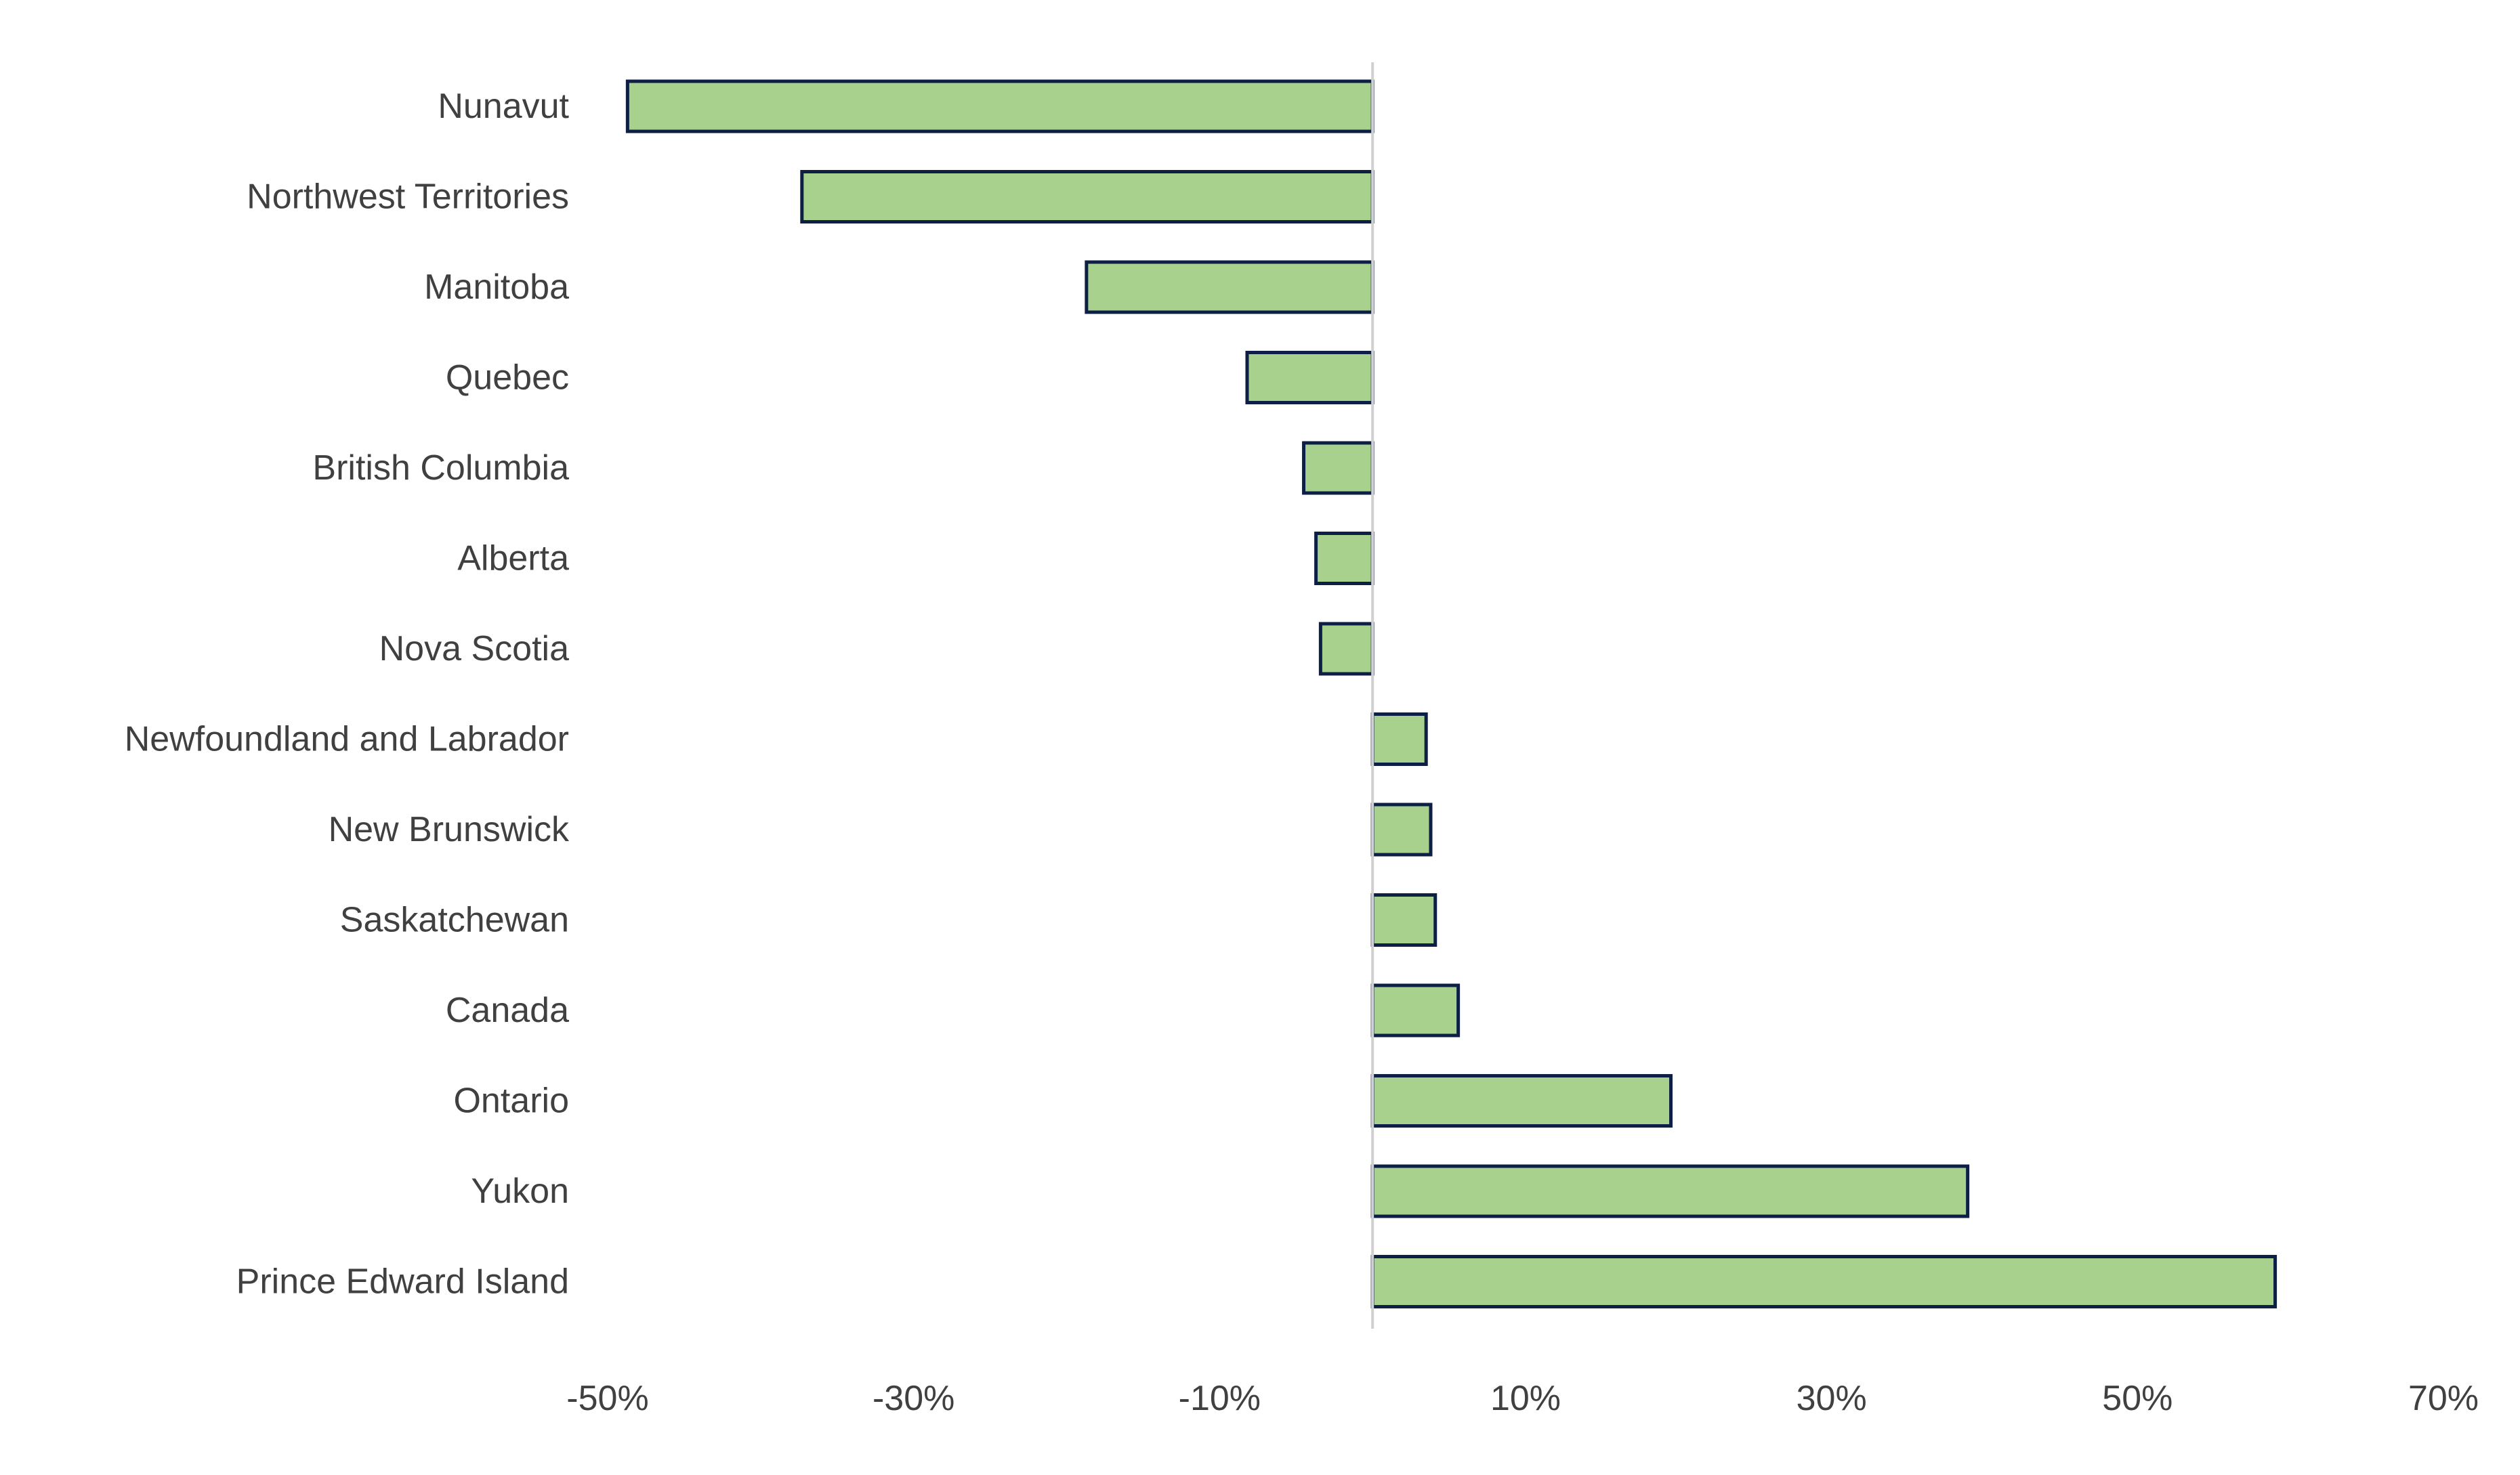 The width and height of the screenshot is (2520, 1475). I want to click on category-label: Yukon, so click(520, 1192).